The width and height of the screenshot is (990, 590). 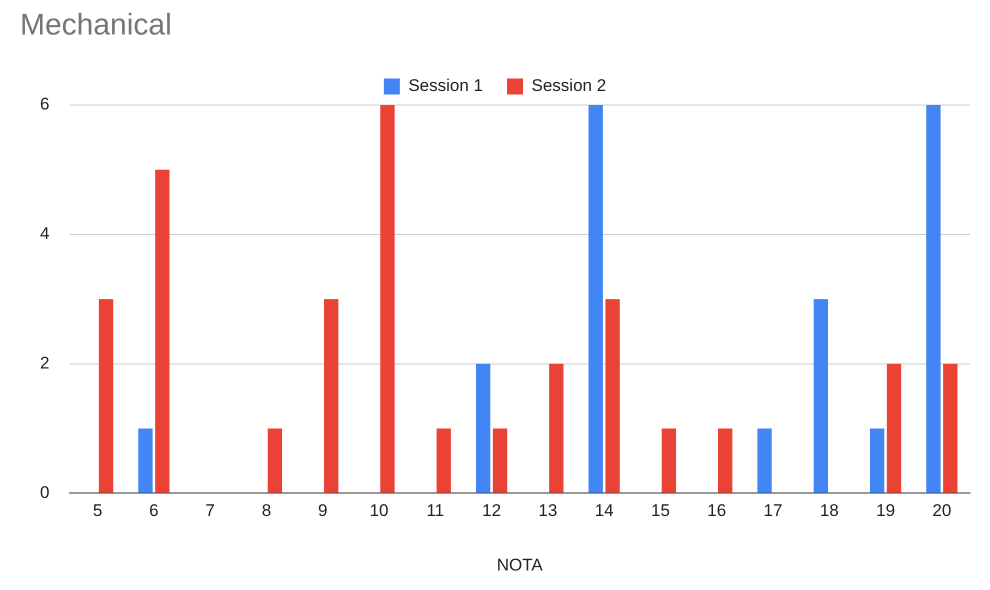 What do you see at coordinates (604, 510) in the screenshot?
I see `x-tick-label: 14` at bounding box center [604, 510].